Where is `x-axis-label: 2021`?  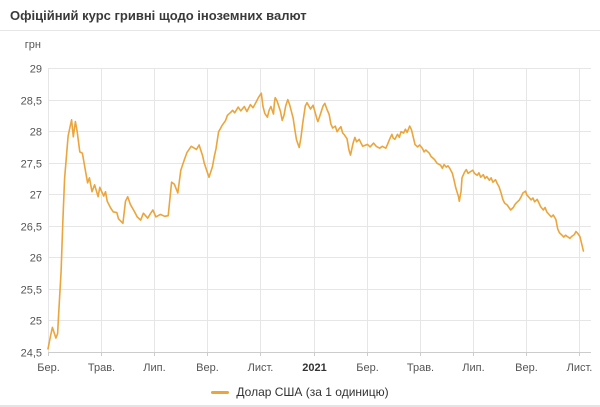
x-axis-label: 2021 is located at coordinates (314, 368).